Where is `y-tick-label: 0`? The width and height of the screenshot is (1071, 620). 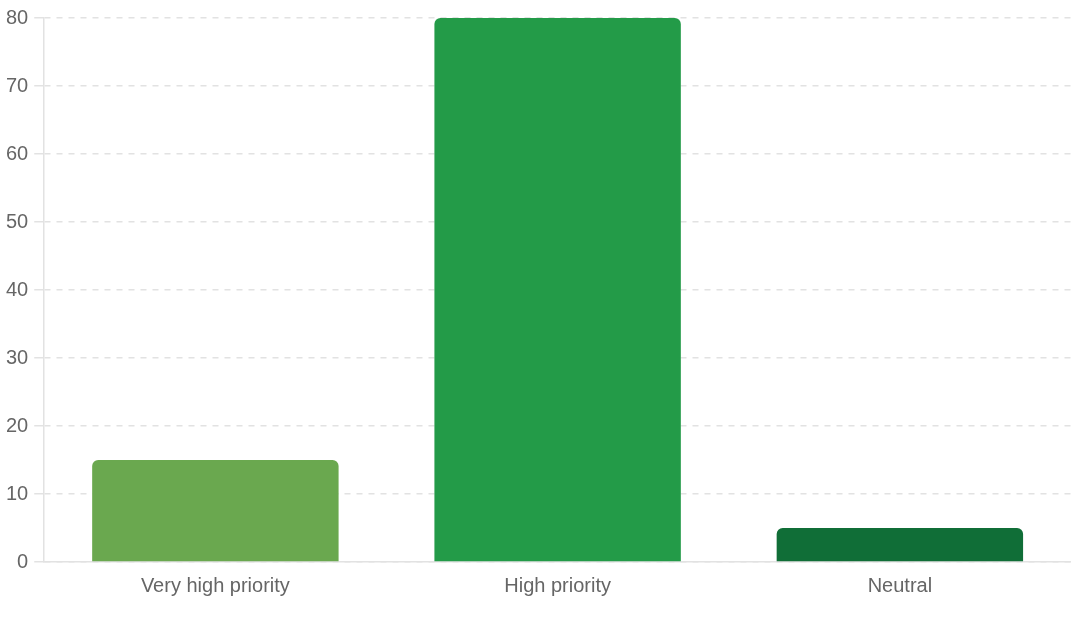 y-tick-label: 0 is located at coordinates (23, 560).